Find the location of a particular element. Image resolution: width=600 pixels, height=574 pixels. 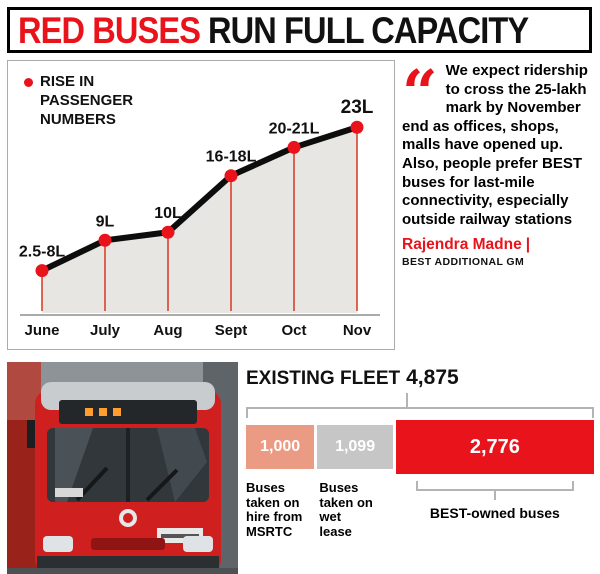

svg-text: June is located at coordinates (41, 330).